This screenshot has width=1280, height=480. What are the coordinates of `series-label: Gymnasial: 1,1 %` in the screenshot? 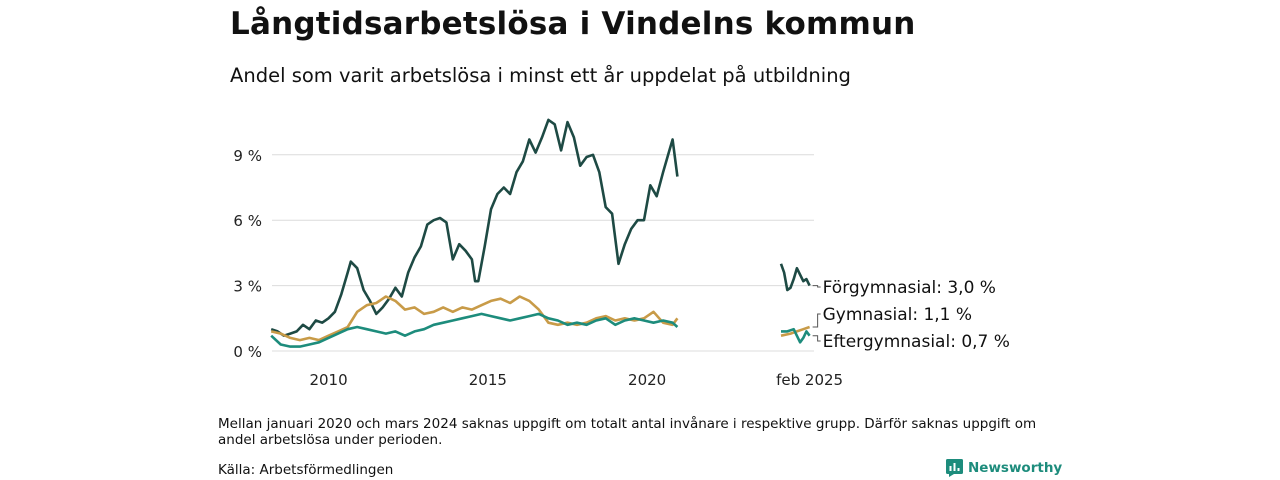 It's located at (897, 315).